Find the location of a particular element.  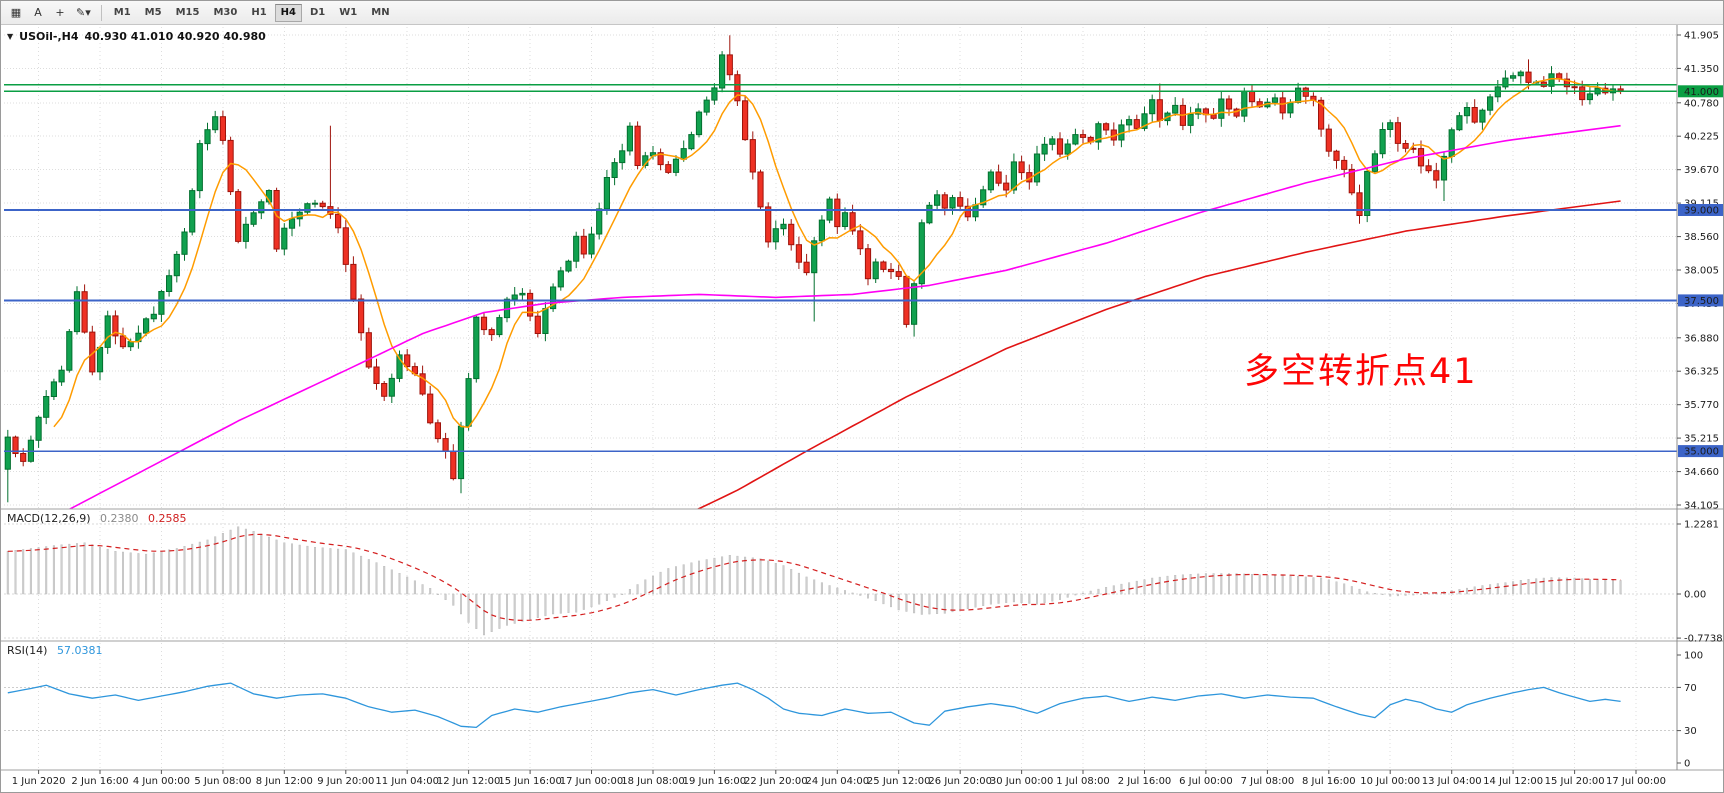

svg-text: 30 Jun 00:00 is located at coordinates (1022, 781).